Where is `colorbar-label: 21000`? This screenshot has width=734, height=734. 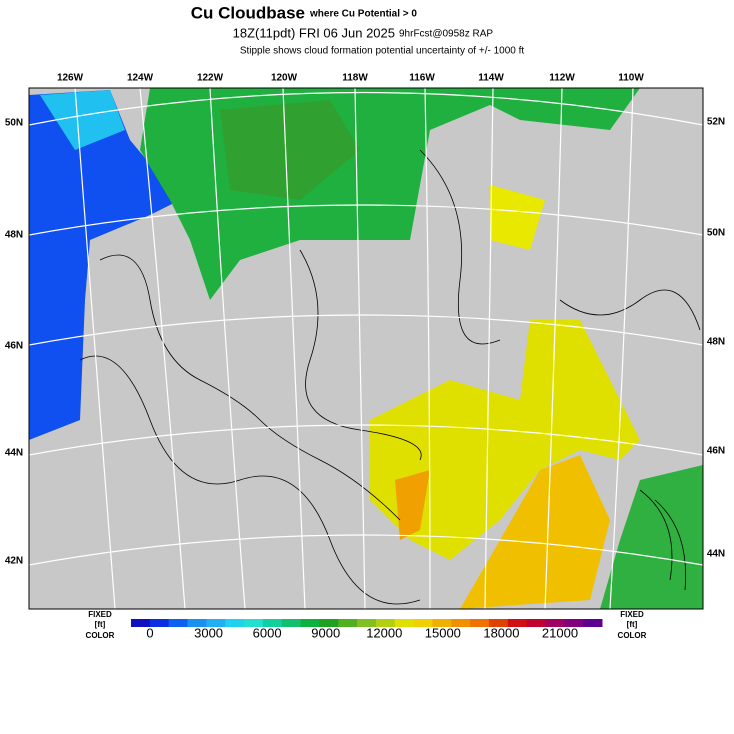
colorbar-label: 21000 is located at coordinates (560, 632).